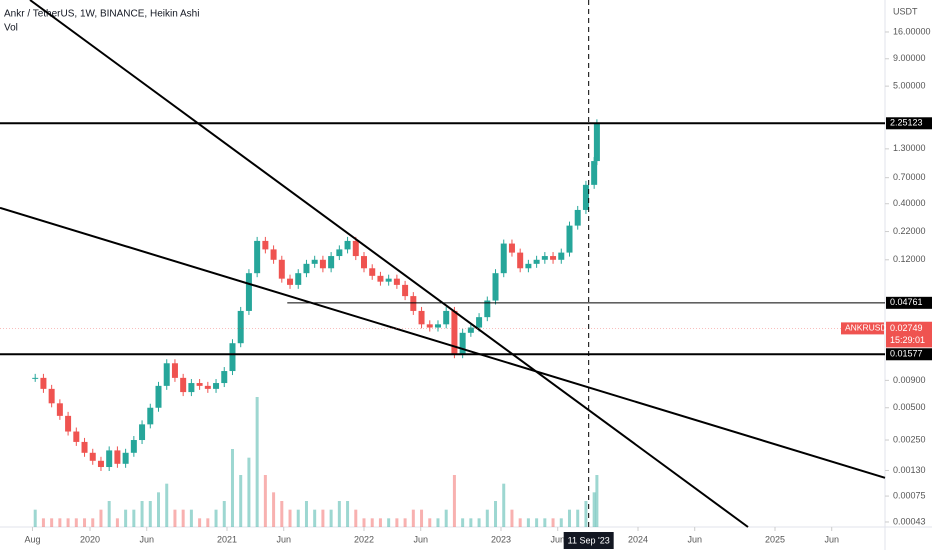  I want to click on volume-label: Vol, so click(11, 28).